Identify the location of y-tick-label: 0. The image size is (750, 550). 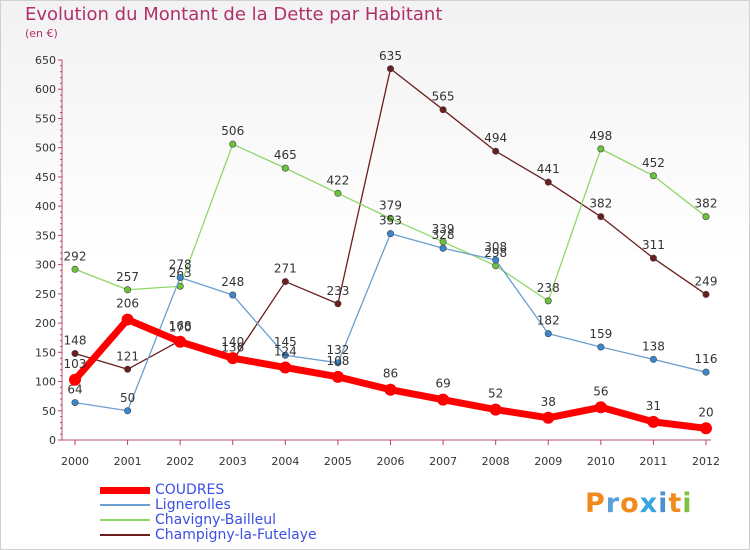
(52, 440).